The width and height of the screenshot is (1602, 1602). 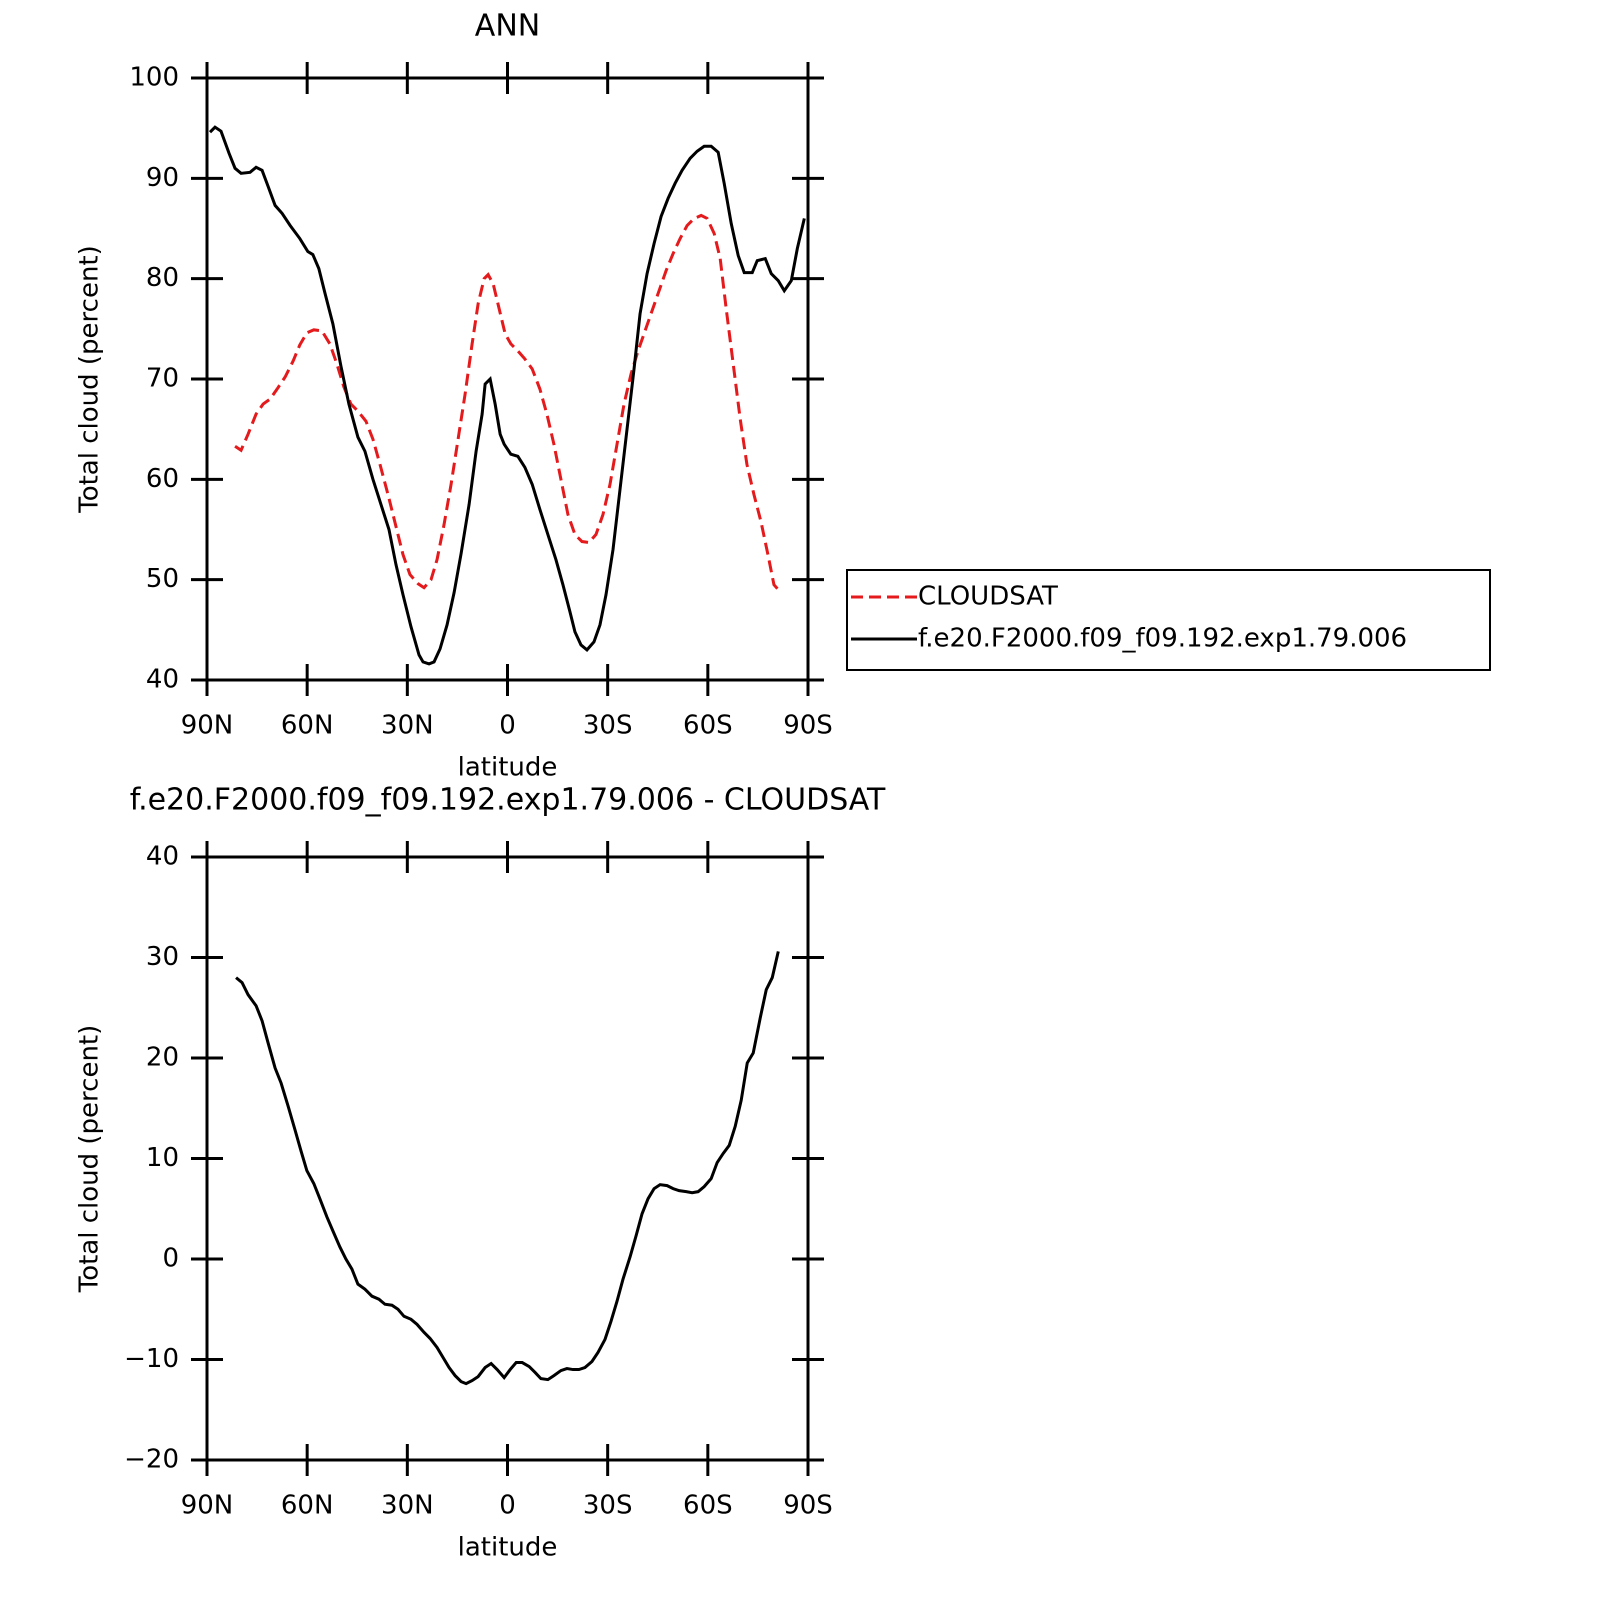 I want to click on y-tick-label: 30, so click(x=162, y=957).